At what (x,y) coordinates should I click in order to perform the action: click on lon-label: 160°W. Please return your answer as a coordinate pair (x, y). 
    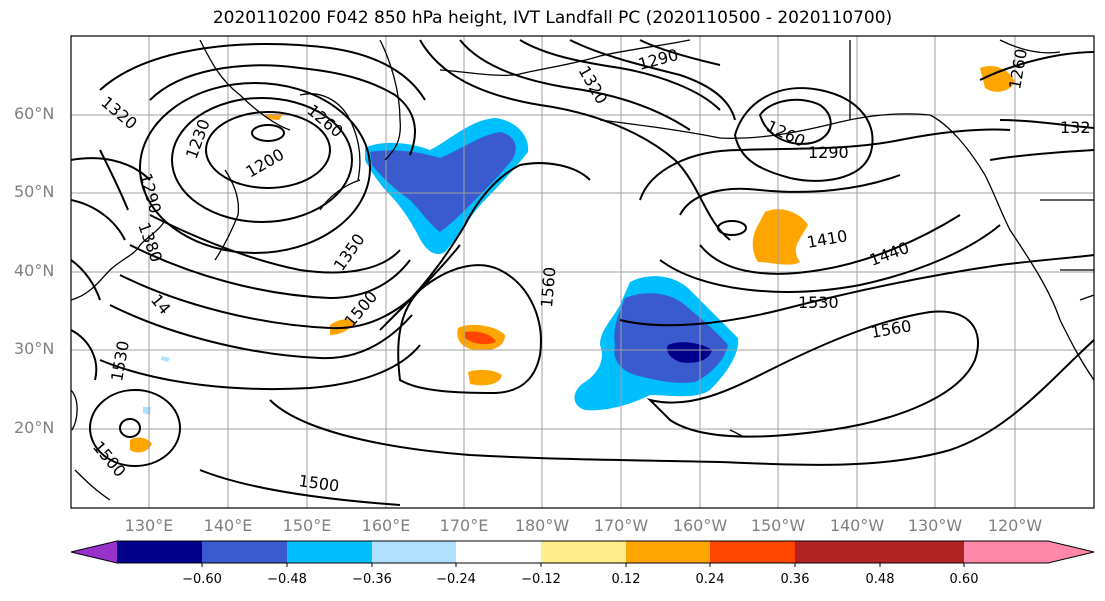
    Looking at the image, I should click on (700, 525).